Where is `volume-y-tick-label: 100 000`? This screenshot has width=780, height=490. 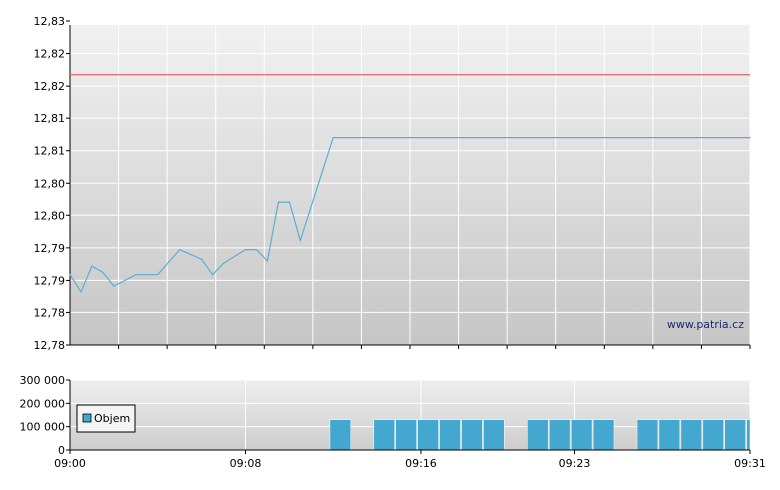 volume-y-tick-label: 100 000 is located at coordinates (43, 427).